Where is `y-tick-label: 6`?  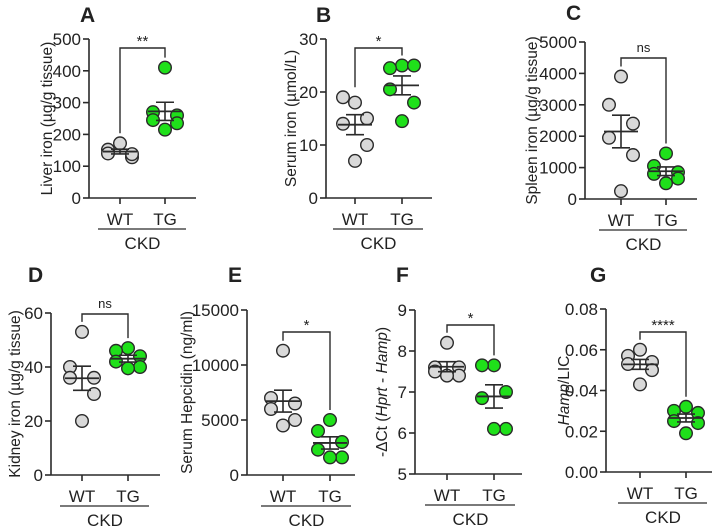 y-tick-label: 6 is located at coordinates (402, 433).